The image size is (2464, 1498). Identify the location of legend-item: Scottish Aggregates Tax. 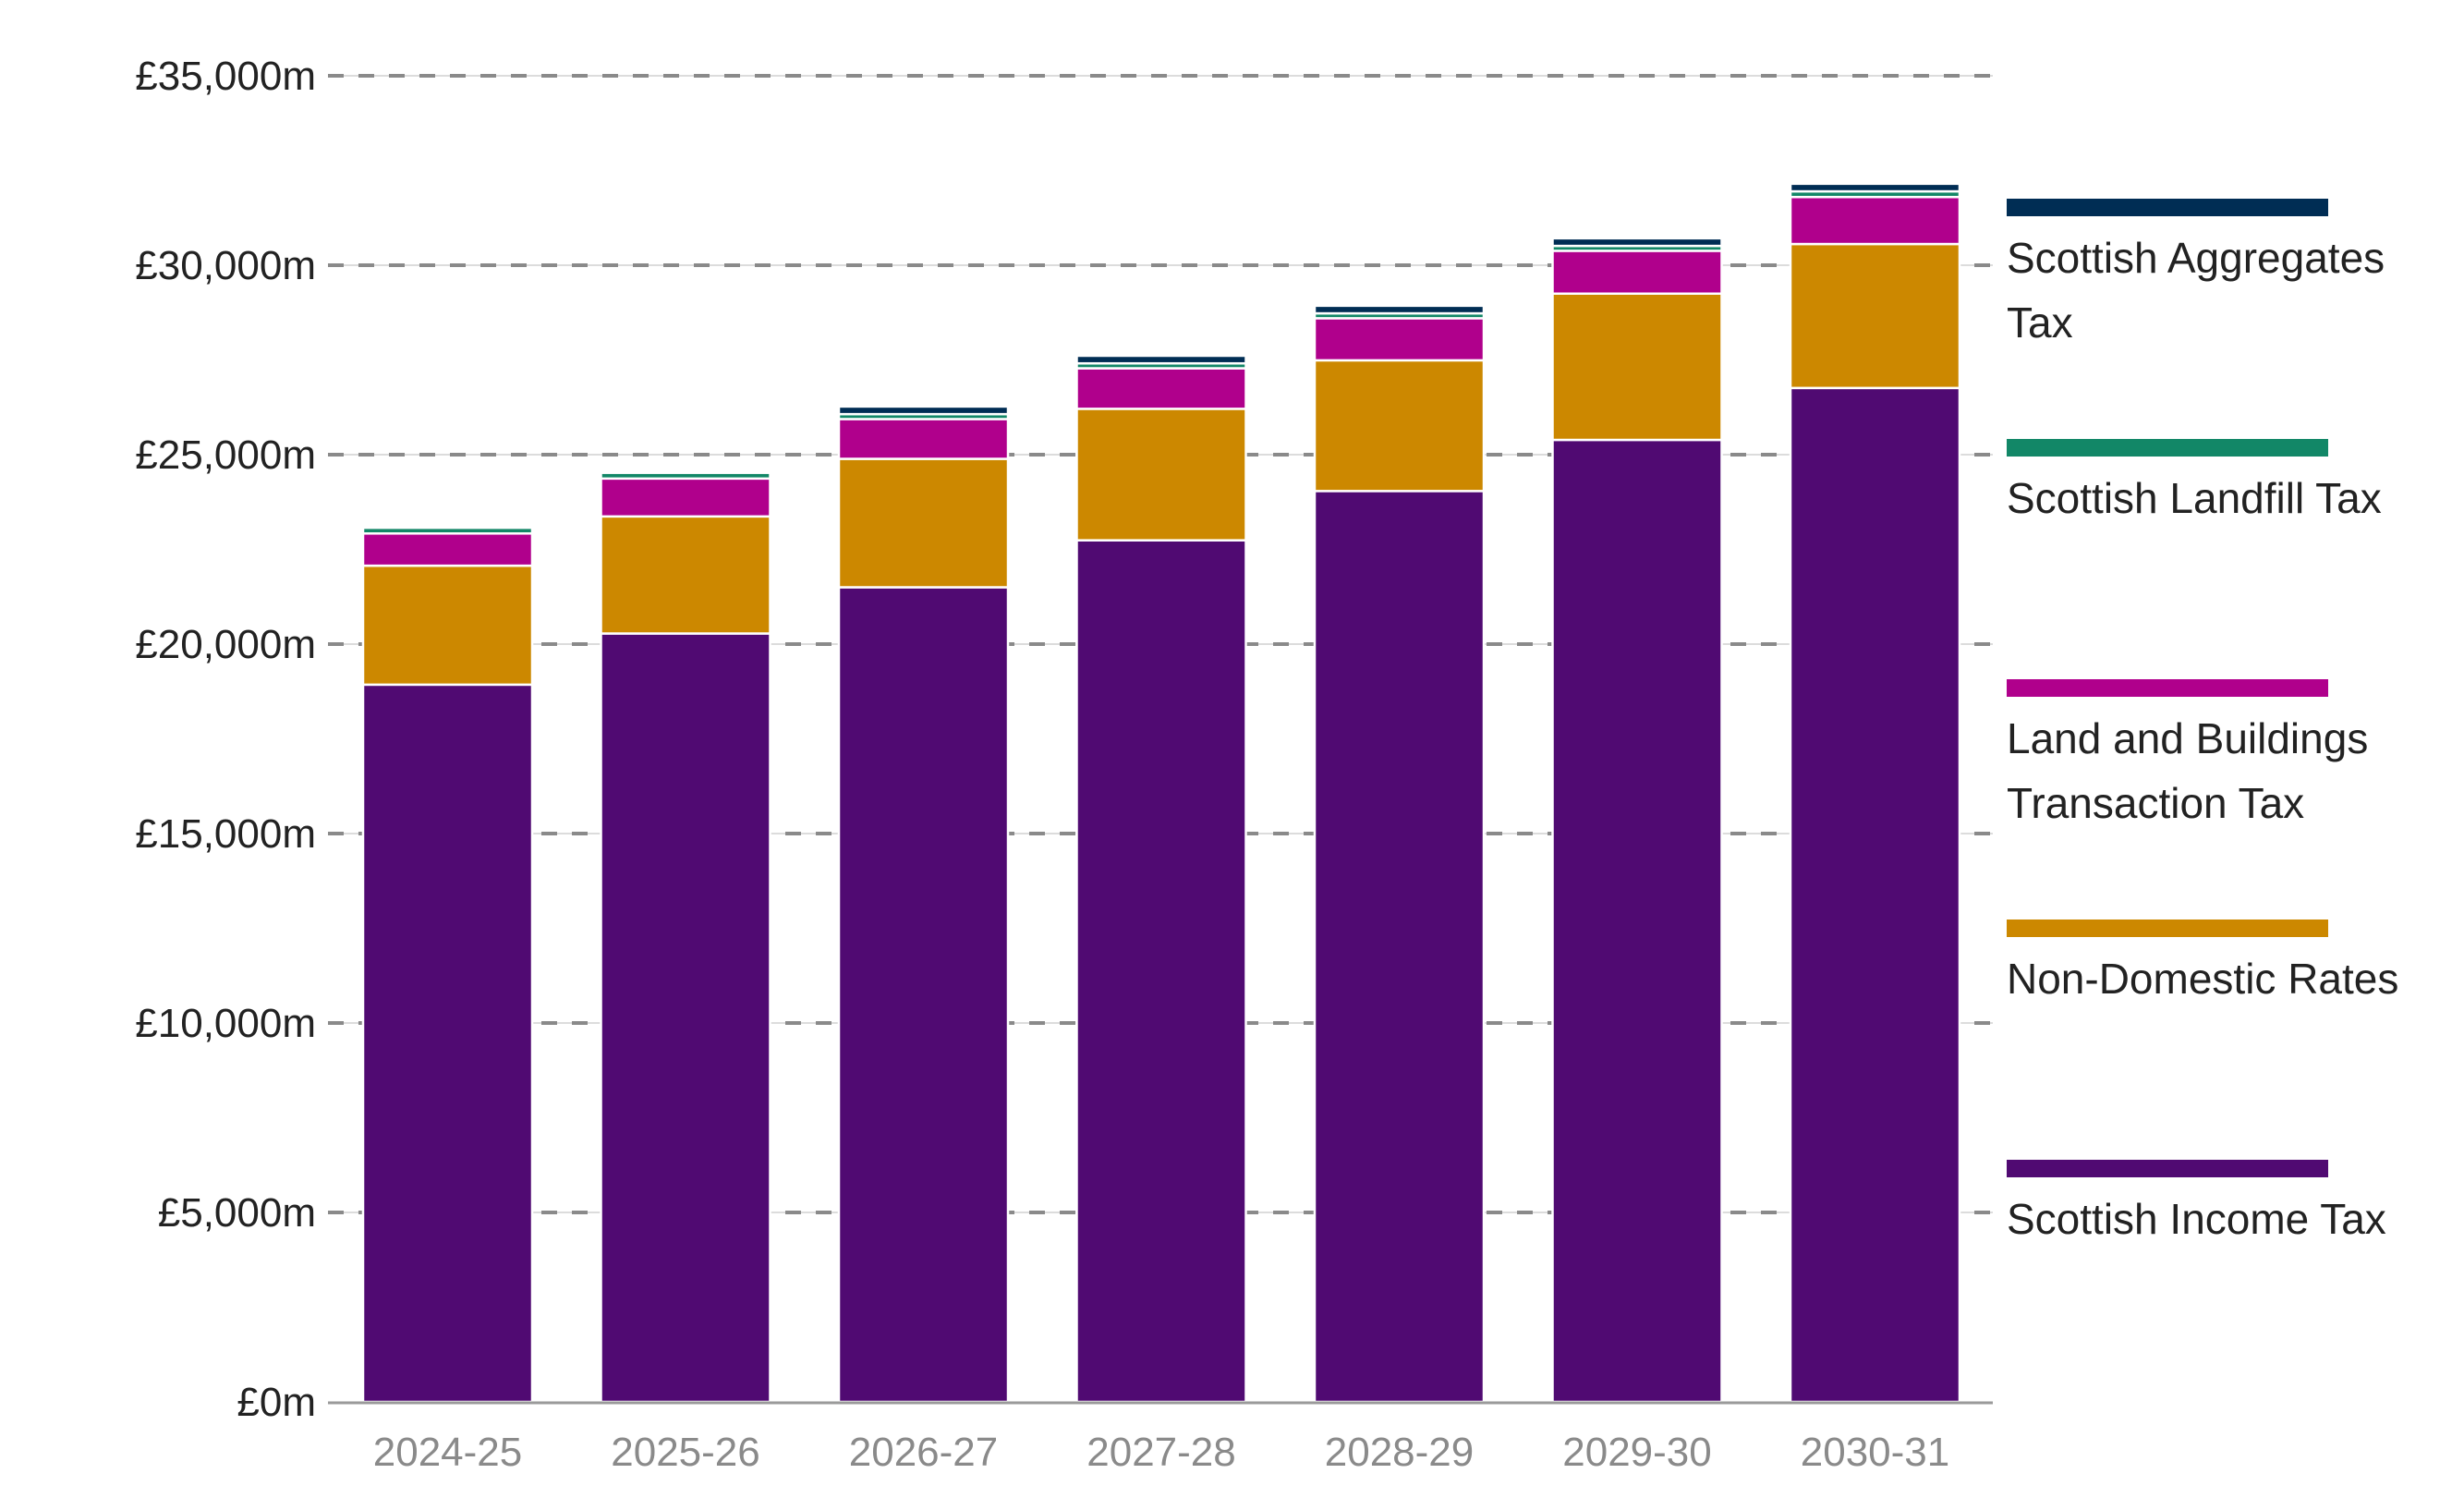
(2196, 273).